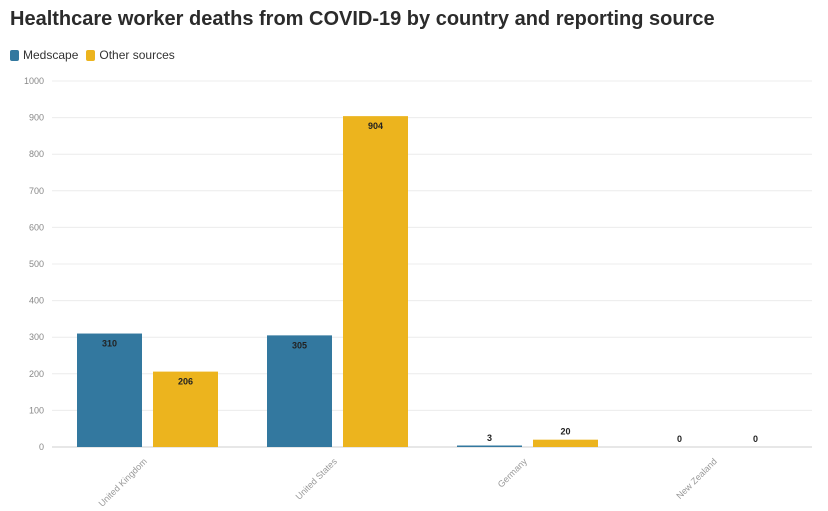  What do you see at coordinates (51, 55) in the screenshot?
I see `legend-label-medscape: Medscape` at bounding box center [51, 55].